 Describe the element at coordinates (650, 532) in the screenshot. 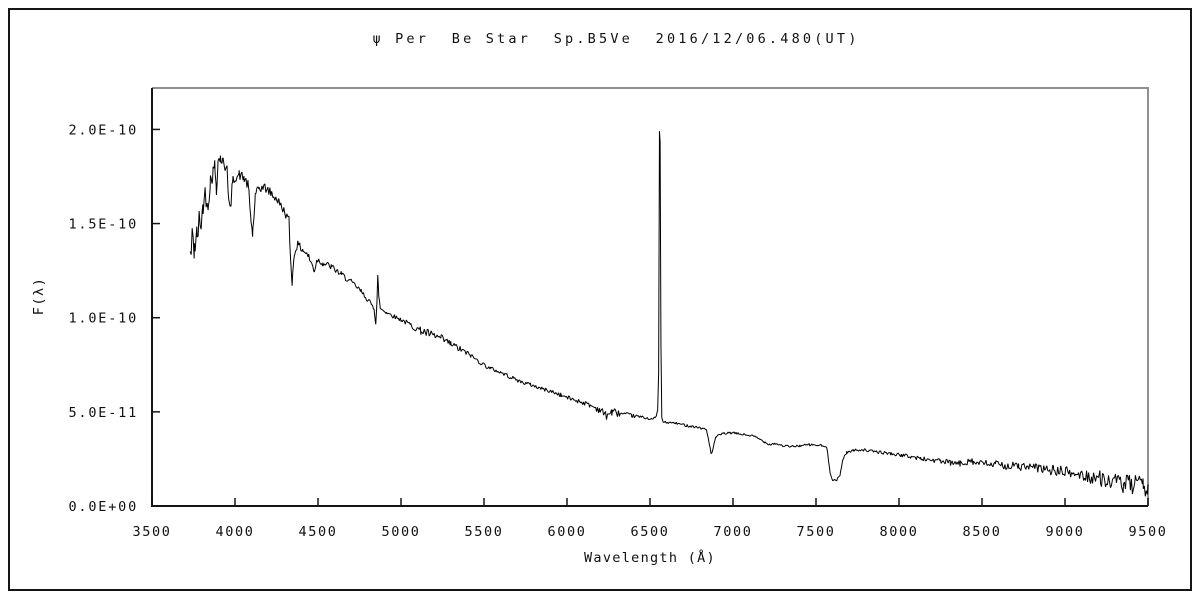

I see `x-tick-label: 6500` at that location.